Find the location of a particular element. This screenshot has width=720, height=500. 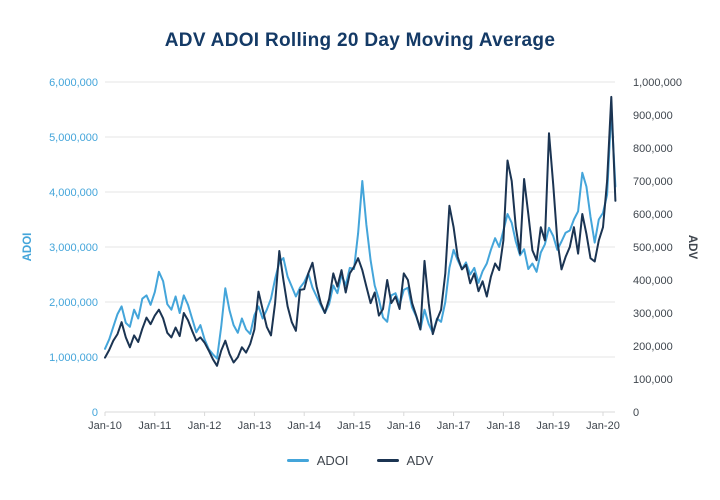

left-axis-tick-label: 3,000,000 is located at coordinates (73, 248).